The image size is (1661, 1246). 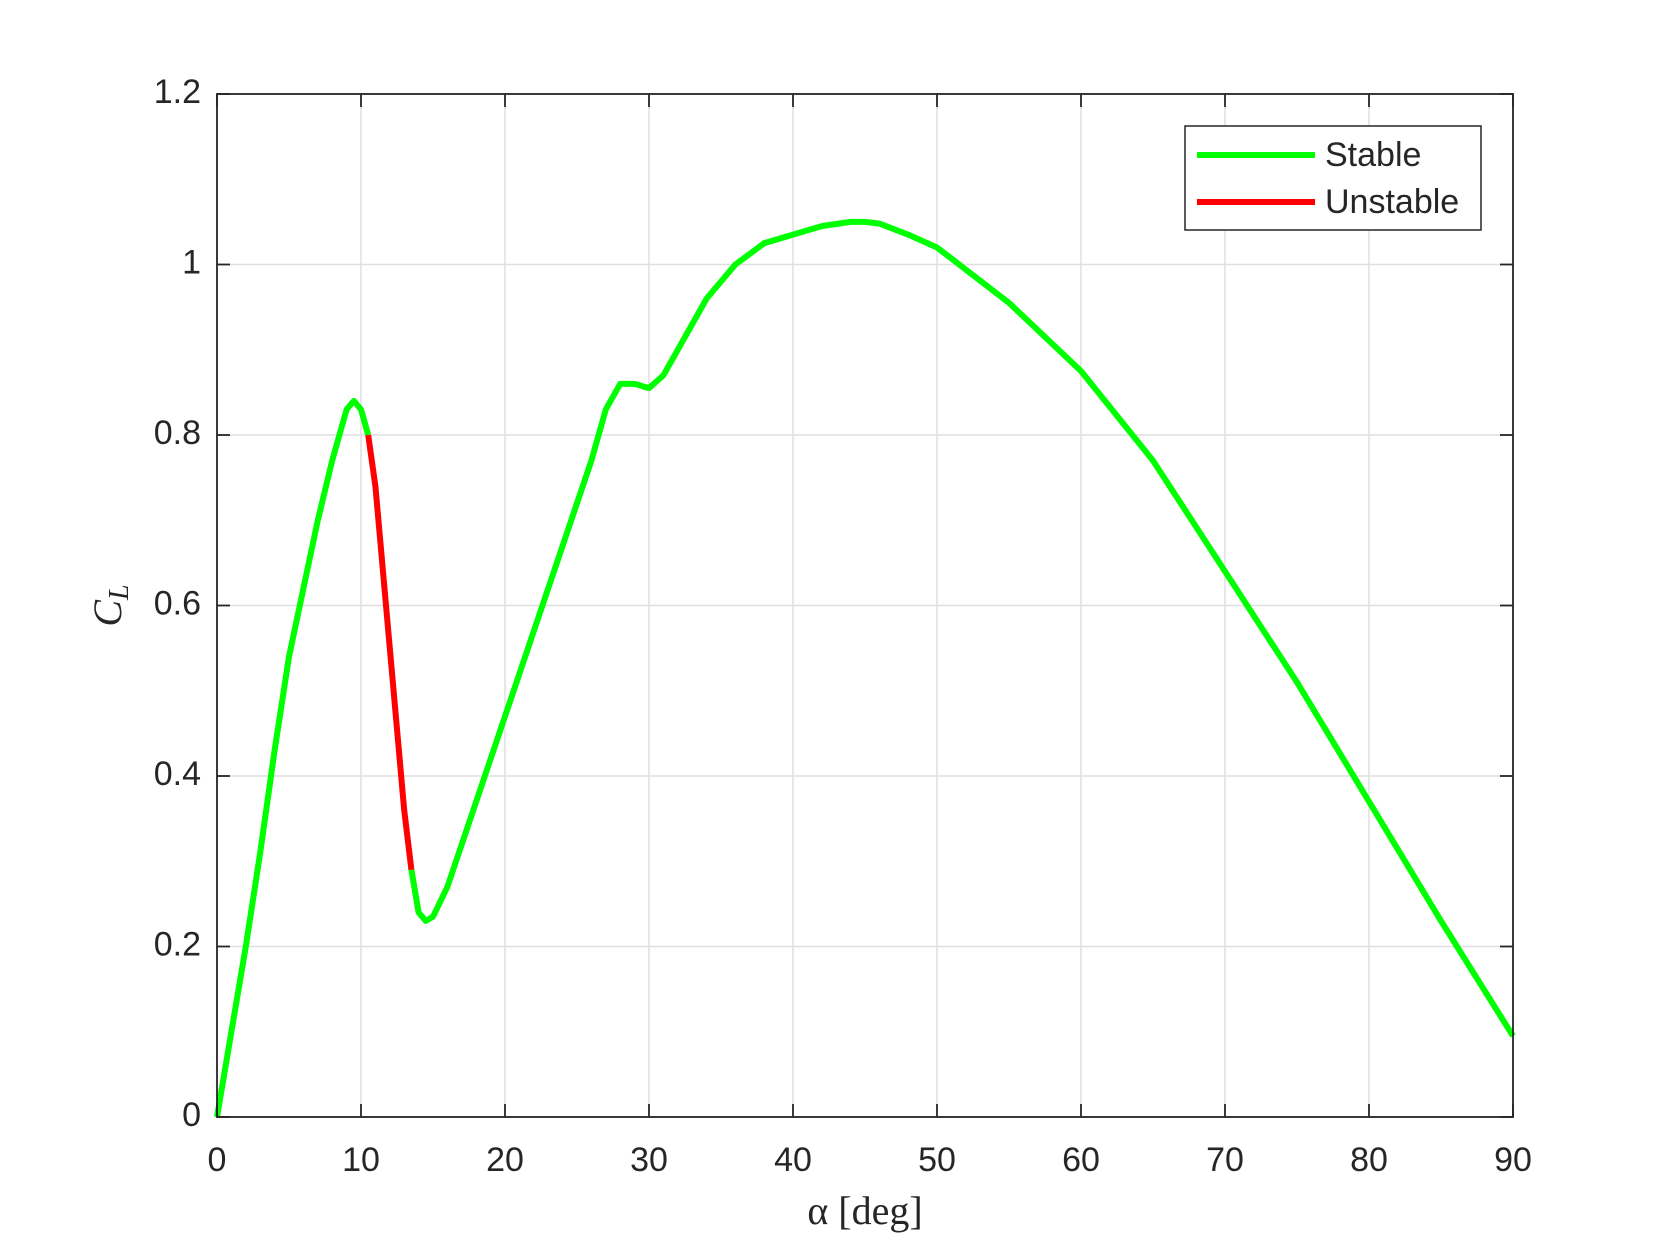 I want to click on x-tick-label: 30, so click(x=649, y=1160).